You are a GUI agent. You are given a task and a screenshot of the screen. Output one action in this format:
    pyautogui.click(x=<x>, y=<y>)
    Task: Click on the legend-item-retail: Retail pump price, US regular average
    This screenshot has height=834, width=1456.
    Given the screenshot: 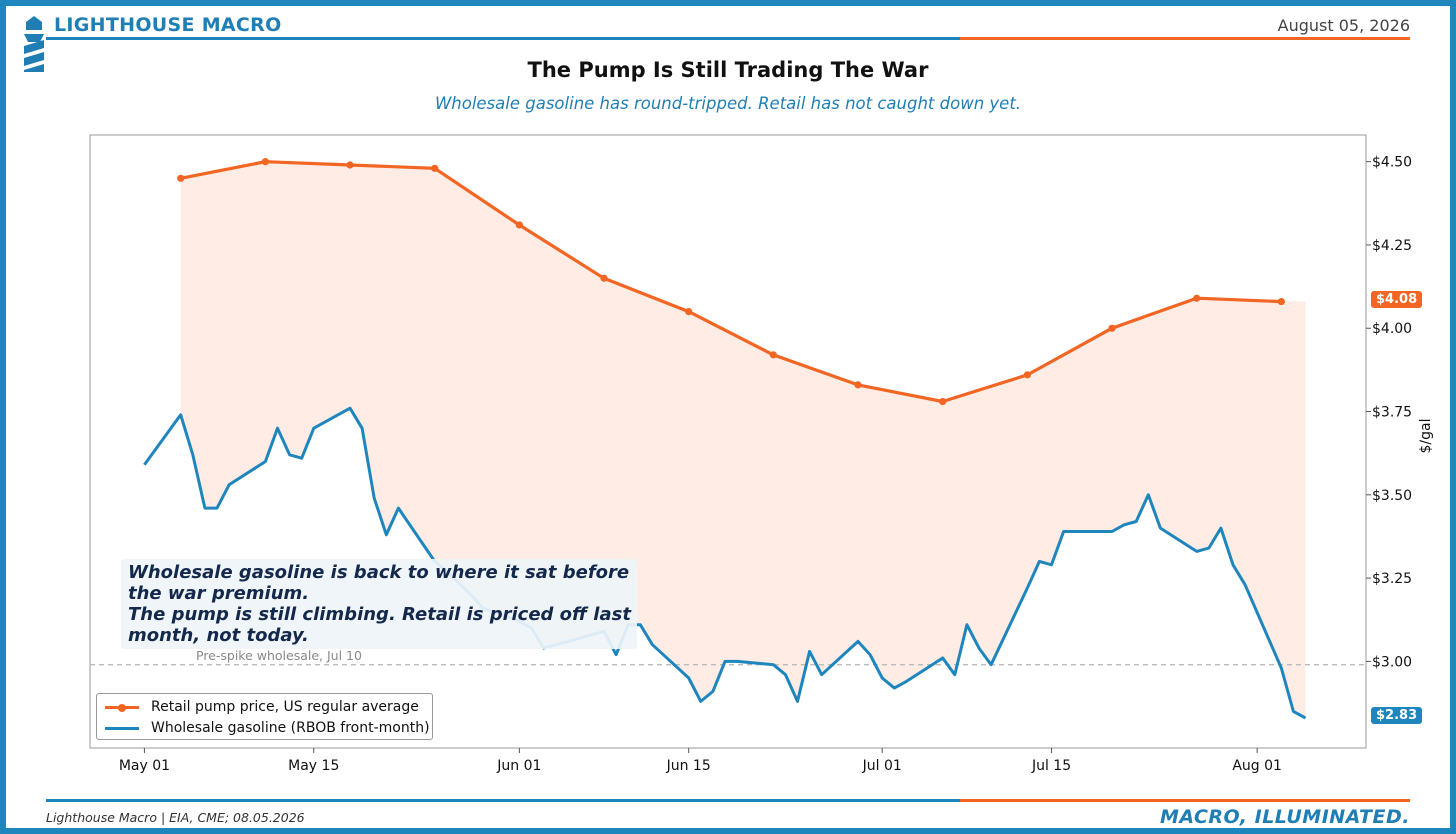 What is the action you would take?
    pyautogui.click(x=262, y=707)
    